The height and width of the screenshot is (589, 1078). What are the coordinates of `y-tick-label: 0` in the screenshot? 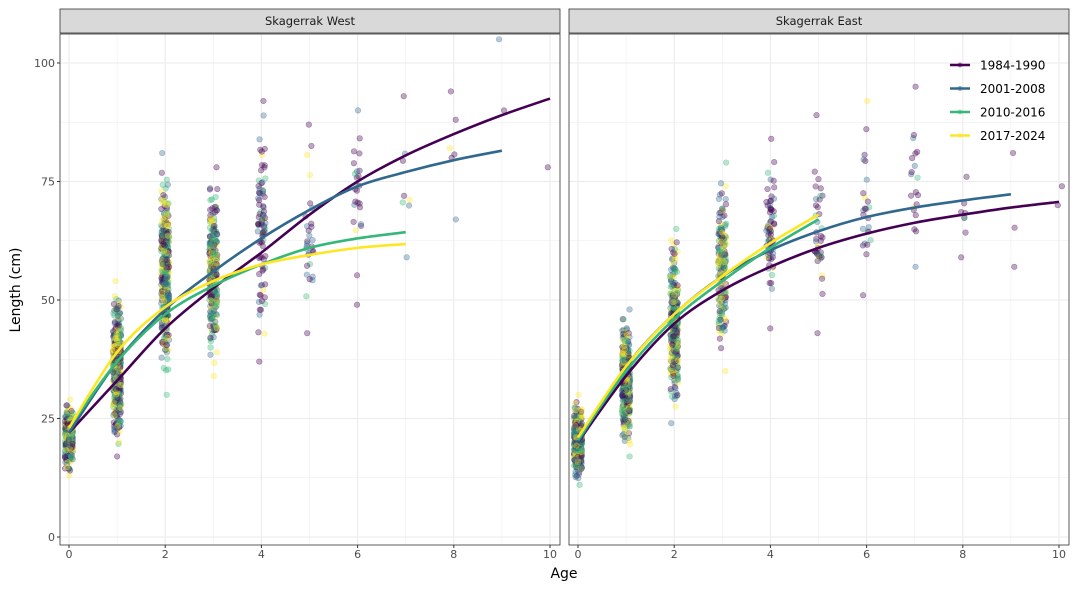 It's located at (51, 537).